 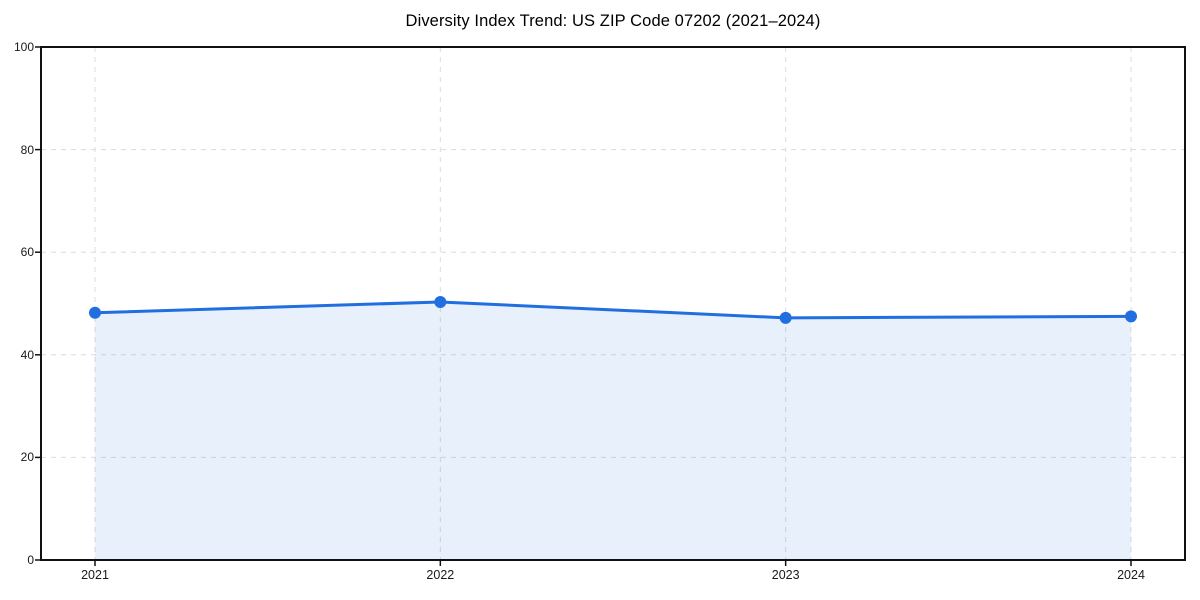 What do you see at coordinates (30, 560) in the screenshot?
I see `y-tick-label-0: 0` at bounding box center [30, 560].